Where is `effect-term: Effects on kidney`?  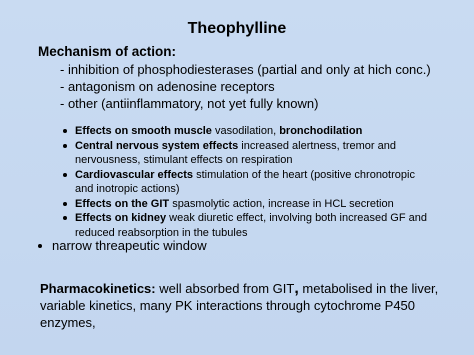
effect-term: Effects on kidney is located at coordinates (121, 218).